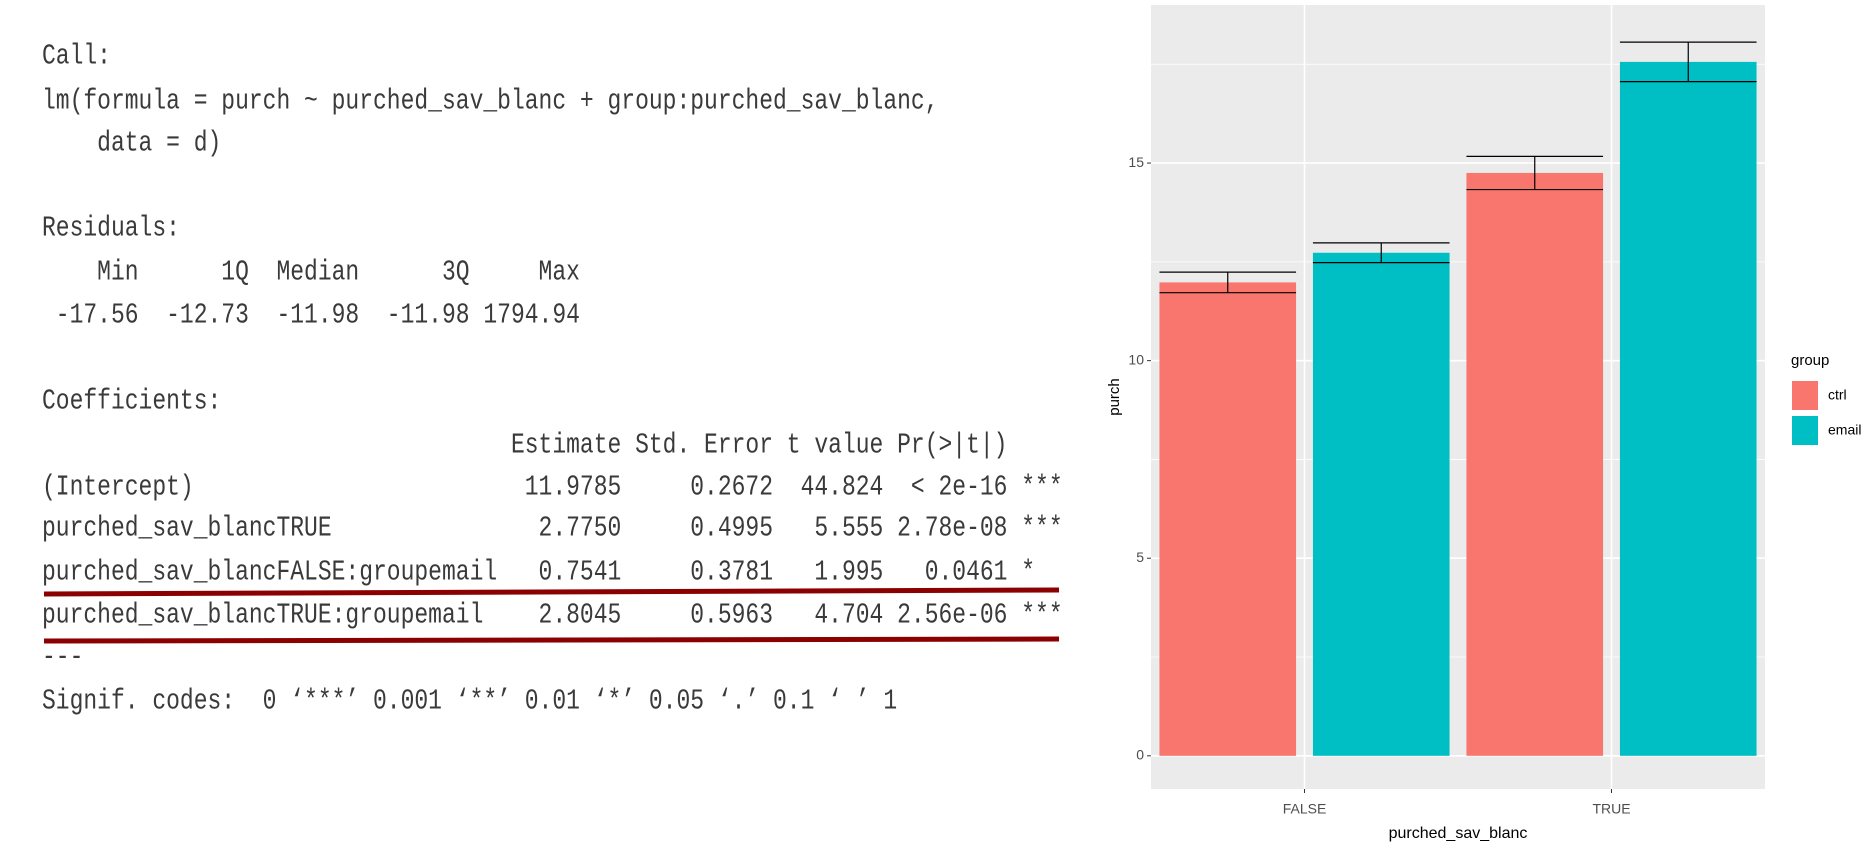  Describe the element at coordinates (1140, 557) in the screenshot. I see `y-tick-label: 5` at that location.